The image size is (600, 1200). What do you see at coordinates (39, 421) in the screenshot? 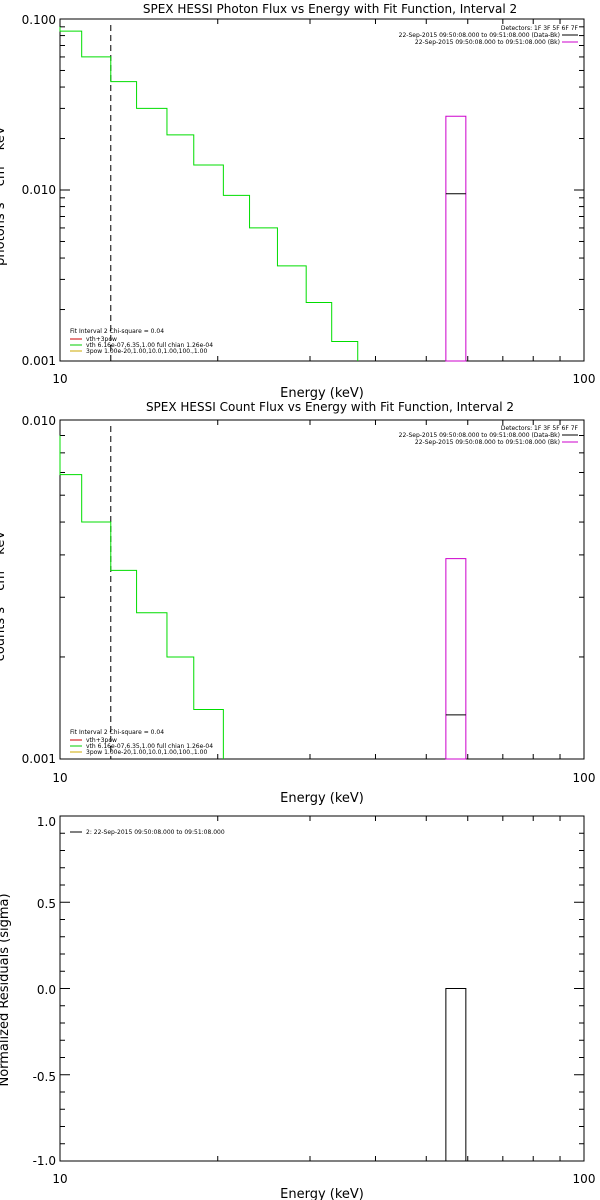
I see `count-flux-ytick-0.010: 0.010` at bounding box center [39, 421].